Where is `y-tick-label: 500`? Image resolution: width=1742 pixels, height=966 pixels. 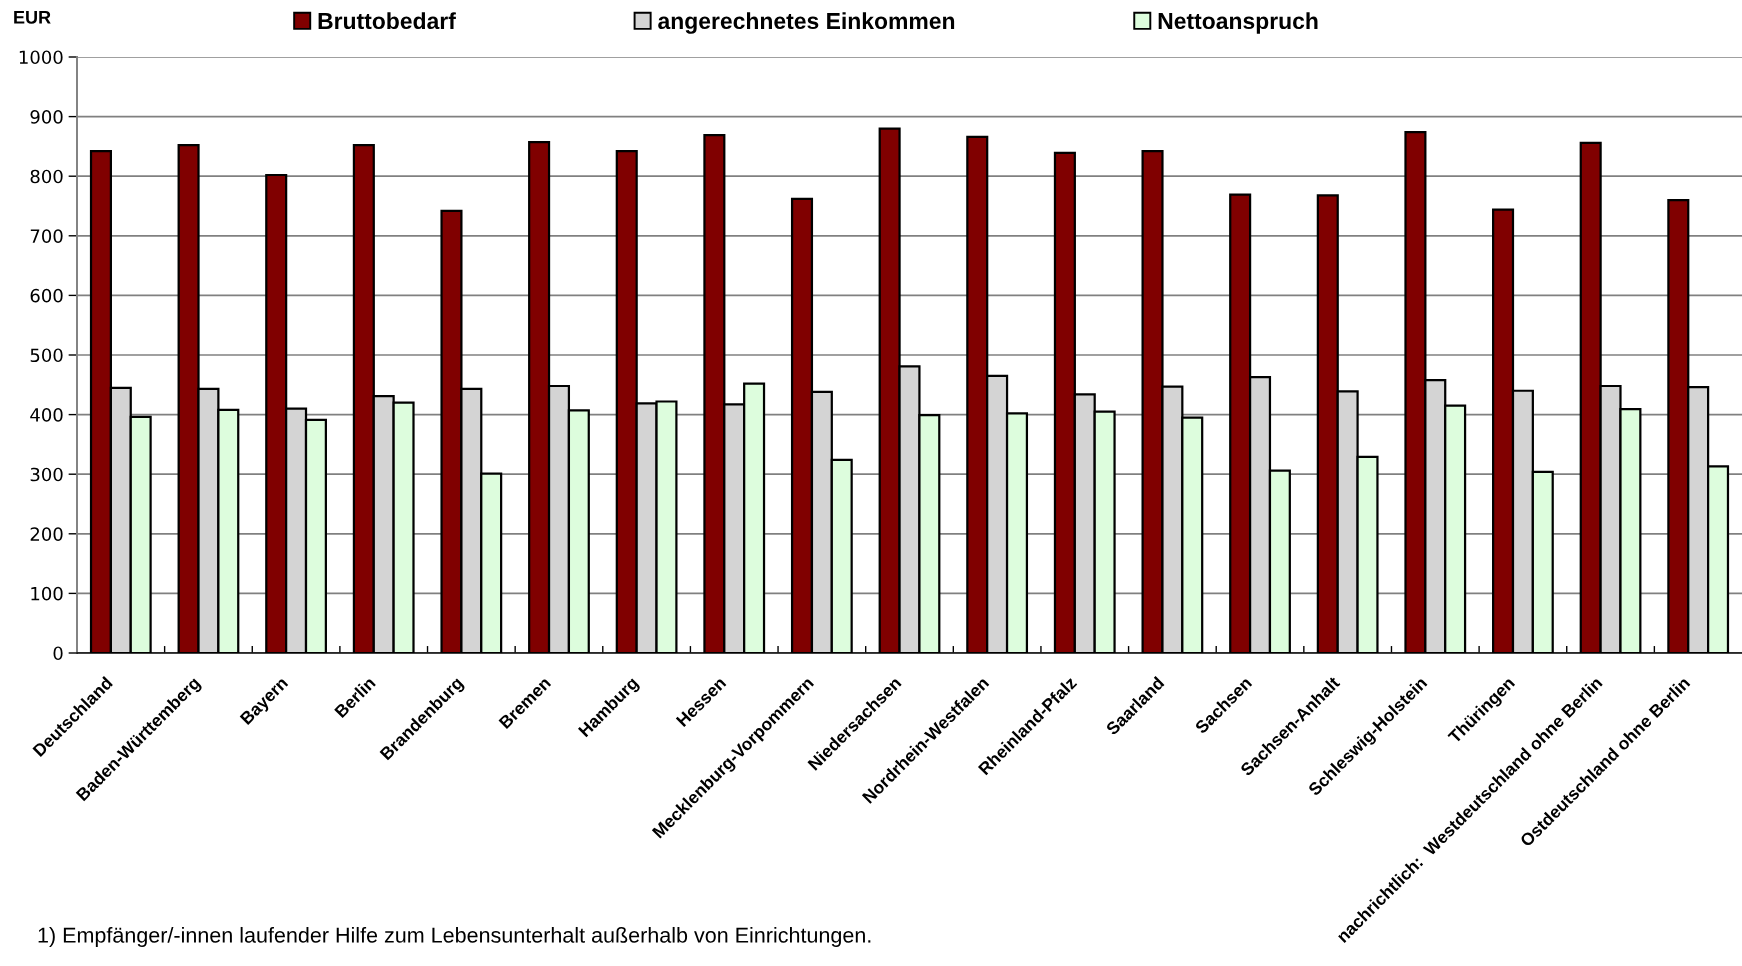 y-tick-label: 500 is located at coordinates (46, 355).